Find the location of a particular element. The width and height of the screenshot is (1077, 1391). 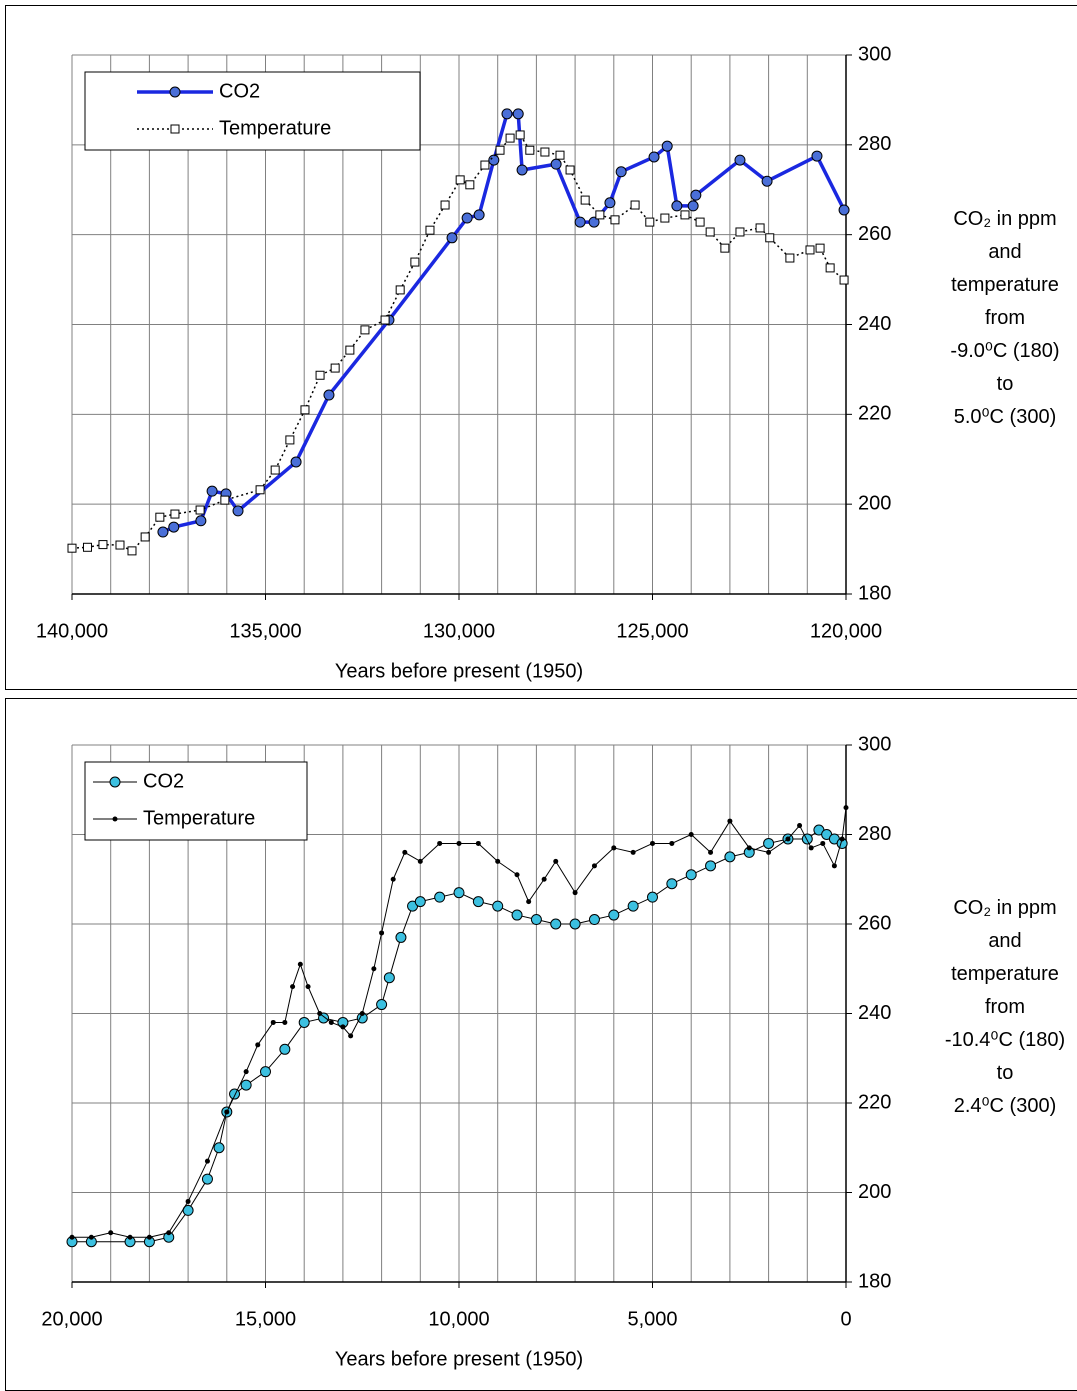

y-axis-label: -9.0⁰C (180) is located at coordinates (1004, 351).